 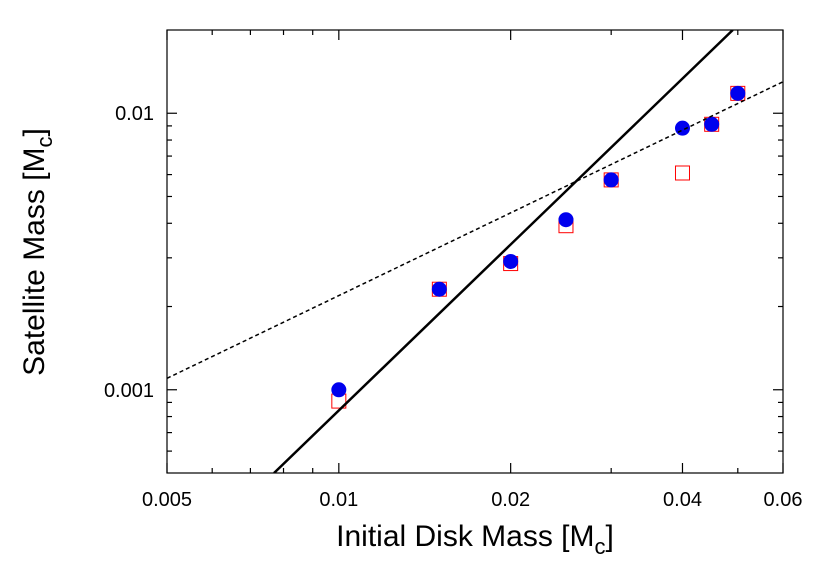 What do you see at coordinates (783, 500) in the screenshot?
I see `x-tick-label: 0.06` at bounding box center [783, 500].